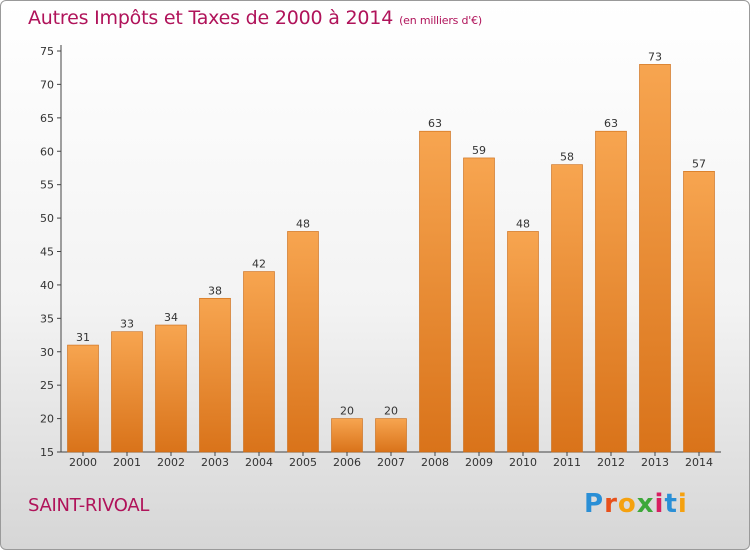 The width and height of the screenshot is (750, 550). I want to click on bar-2005, so click(303, 342).